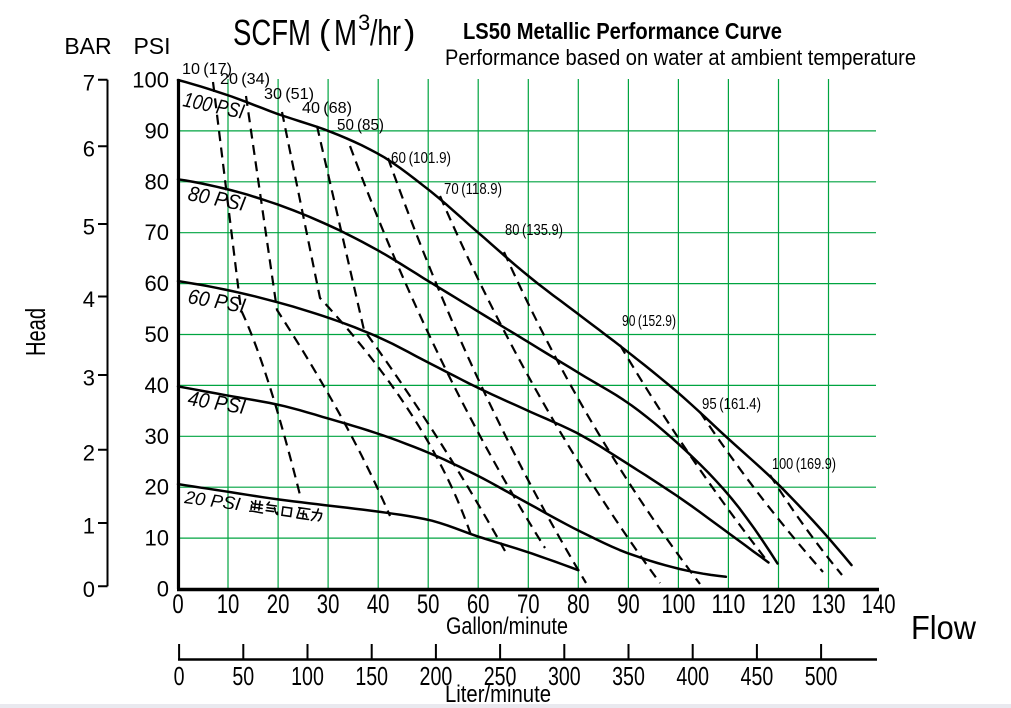 The image size is (1011, 708). Describe the element at coordinates (507, 626) in the screenshot. I see `svg-text: Gallon/minute` at that location.